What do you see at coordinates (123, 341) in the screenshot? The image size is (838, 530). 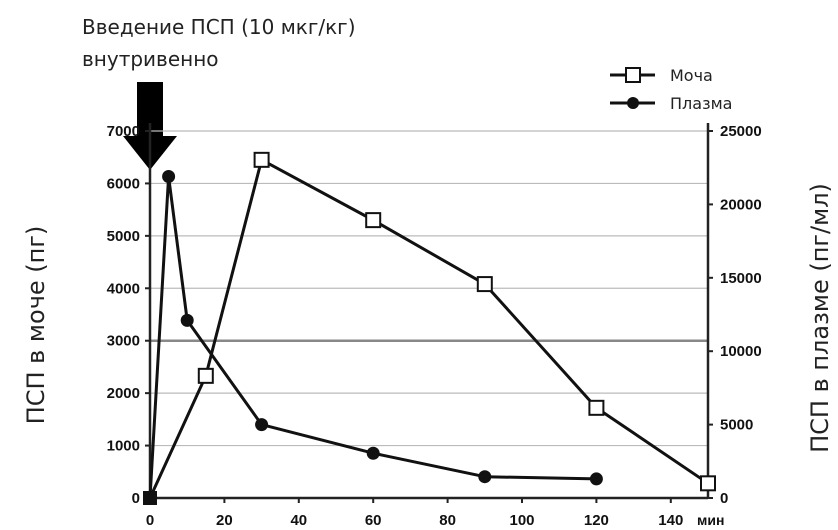 I see `left-tick-label: 3000` at bounding box center [123, 341].